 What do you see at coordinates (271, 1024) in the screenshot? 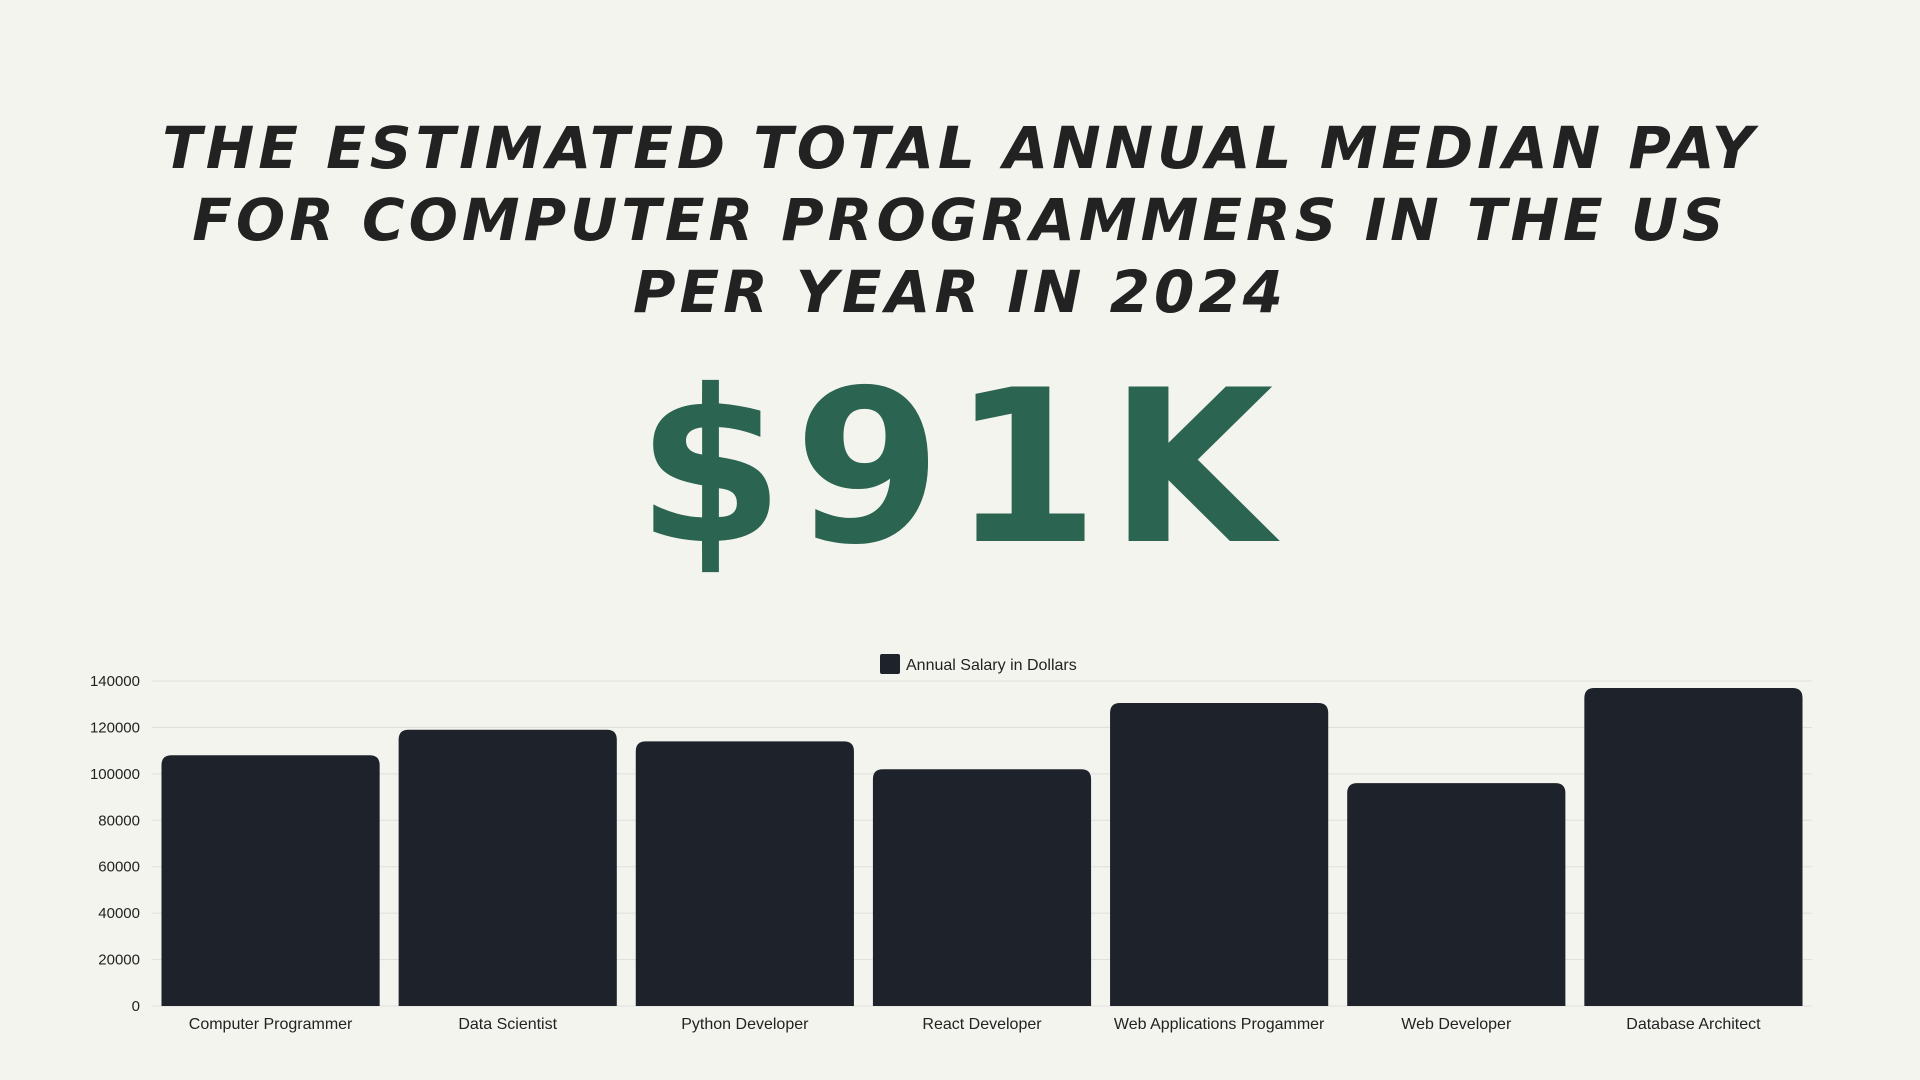
I see `x-tick-label: Computer Programmer` at bounding box center [271, 1024].